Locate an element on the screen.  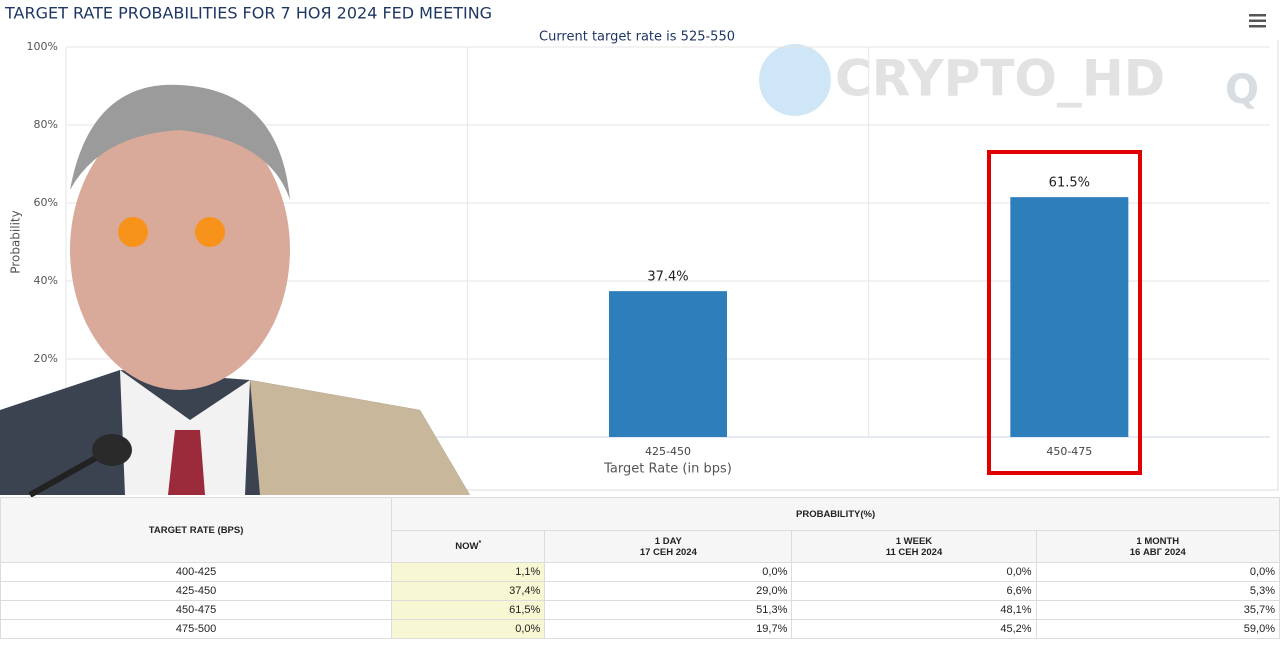
column-header: * is located at coordinates (480, 544).